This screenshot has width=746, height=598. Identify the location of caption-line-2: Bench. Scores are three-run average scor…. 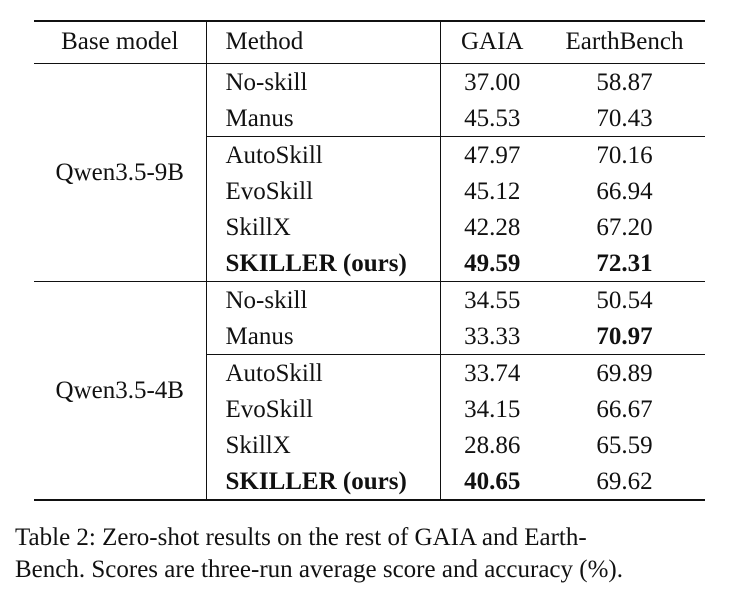
(319, 569).